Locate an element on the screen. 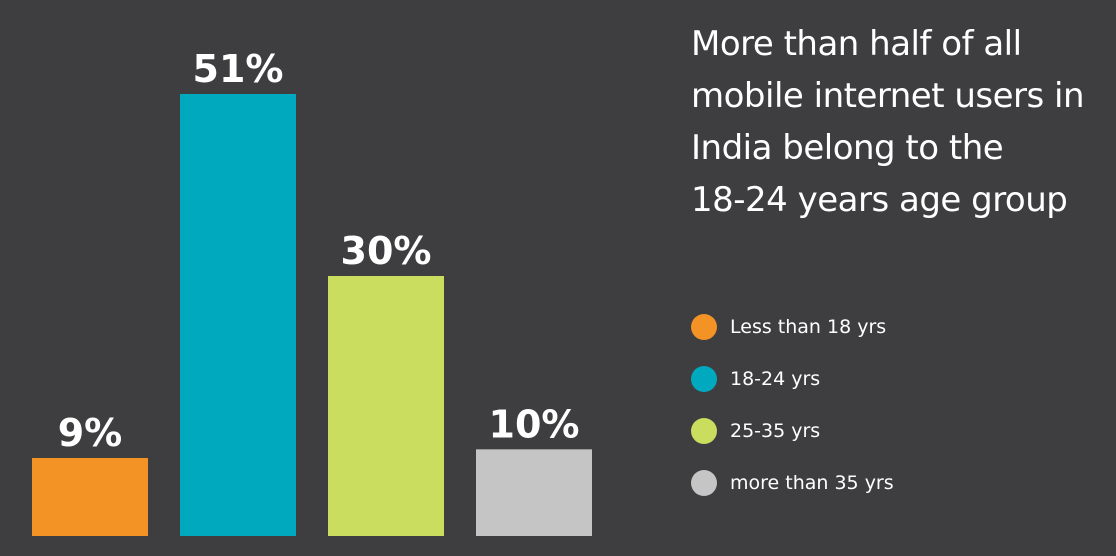 Image resolution: width=1116 pixels, height=556 pixels. bar-more-than-35-yrs is located at coordinates (534, 492).